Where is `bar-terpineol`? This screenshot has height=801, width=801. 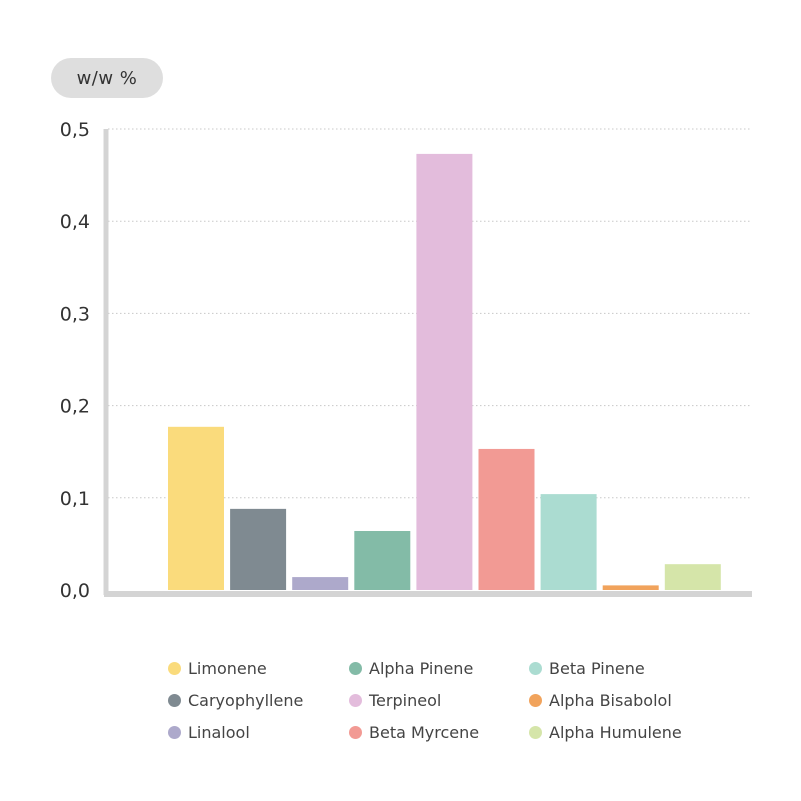 bar-terpineol is located at coordinates (444, 372).